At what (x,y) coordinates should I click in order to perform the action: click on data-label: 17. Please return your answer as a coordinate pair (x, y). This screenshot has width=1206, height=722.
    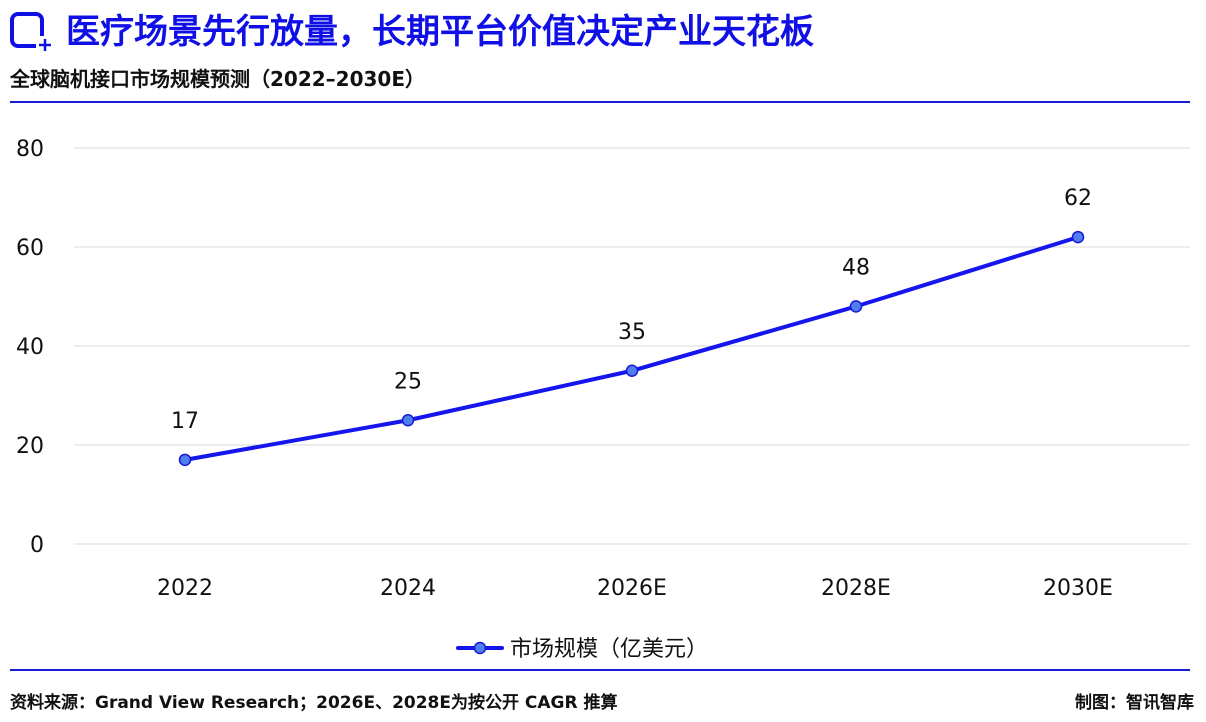
    Looking at the image, I should click on (185, 421).